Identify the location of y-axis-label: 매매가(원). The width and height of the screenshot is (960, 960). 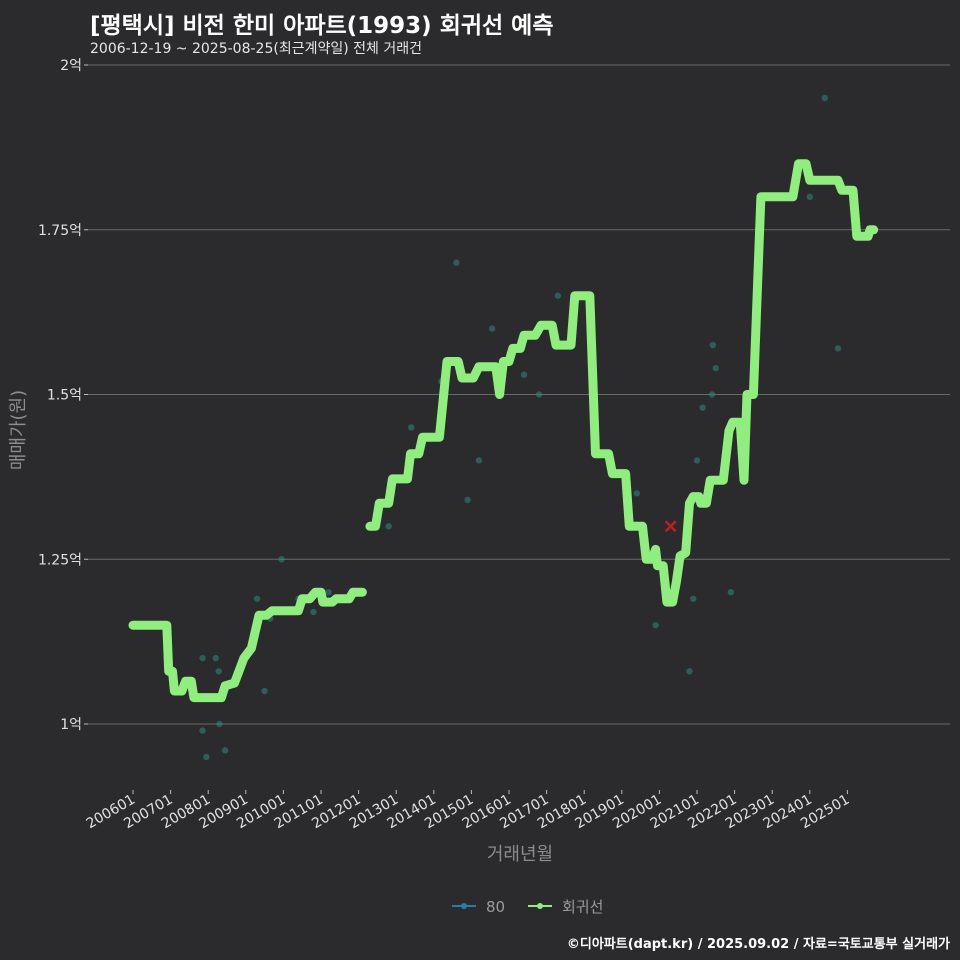
(18, 430).